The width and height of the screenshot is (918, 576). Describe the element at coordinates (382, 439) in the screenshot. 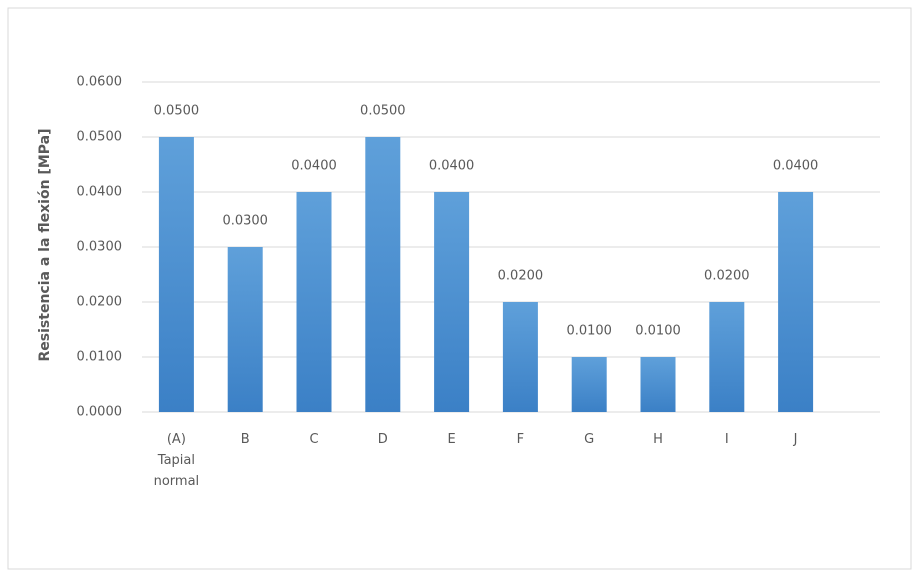

I see `x-tick-label: D` at that location.